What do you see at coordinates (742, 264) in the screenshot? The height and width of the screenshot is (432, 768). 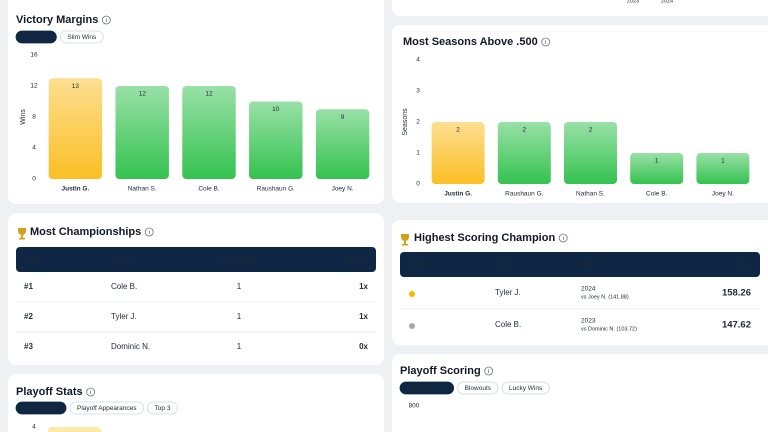 I see `column-header: Score` at bounding box center [742, 264].